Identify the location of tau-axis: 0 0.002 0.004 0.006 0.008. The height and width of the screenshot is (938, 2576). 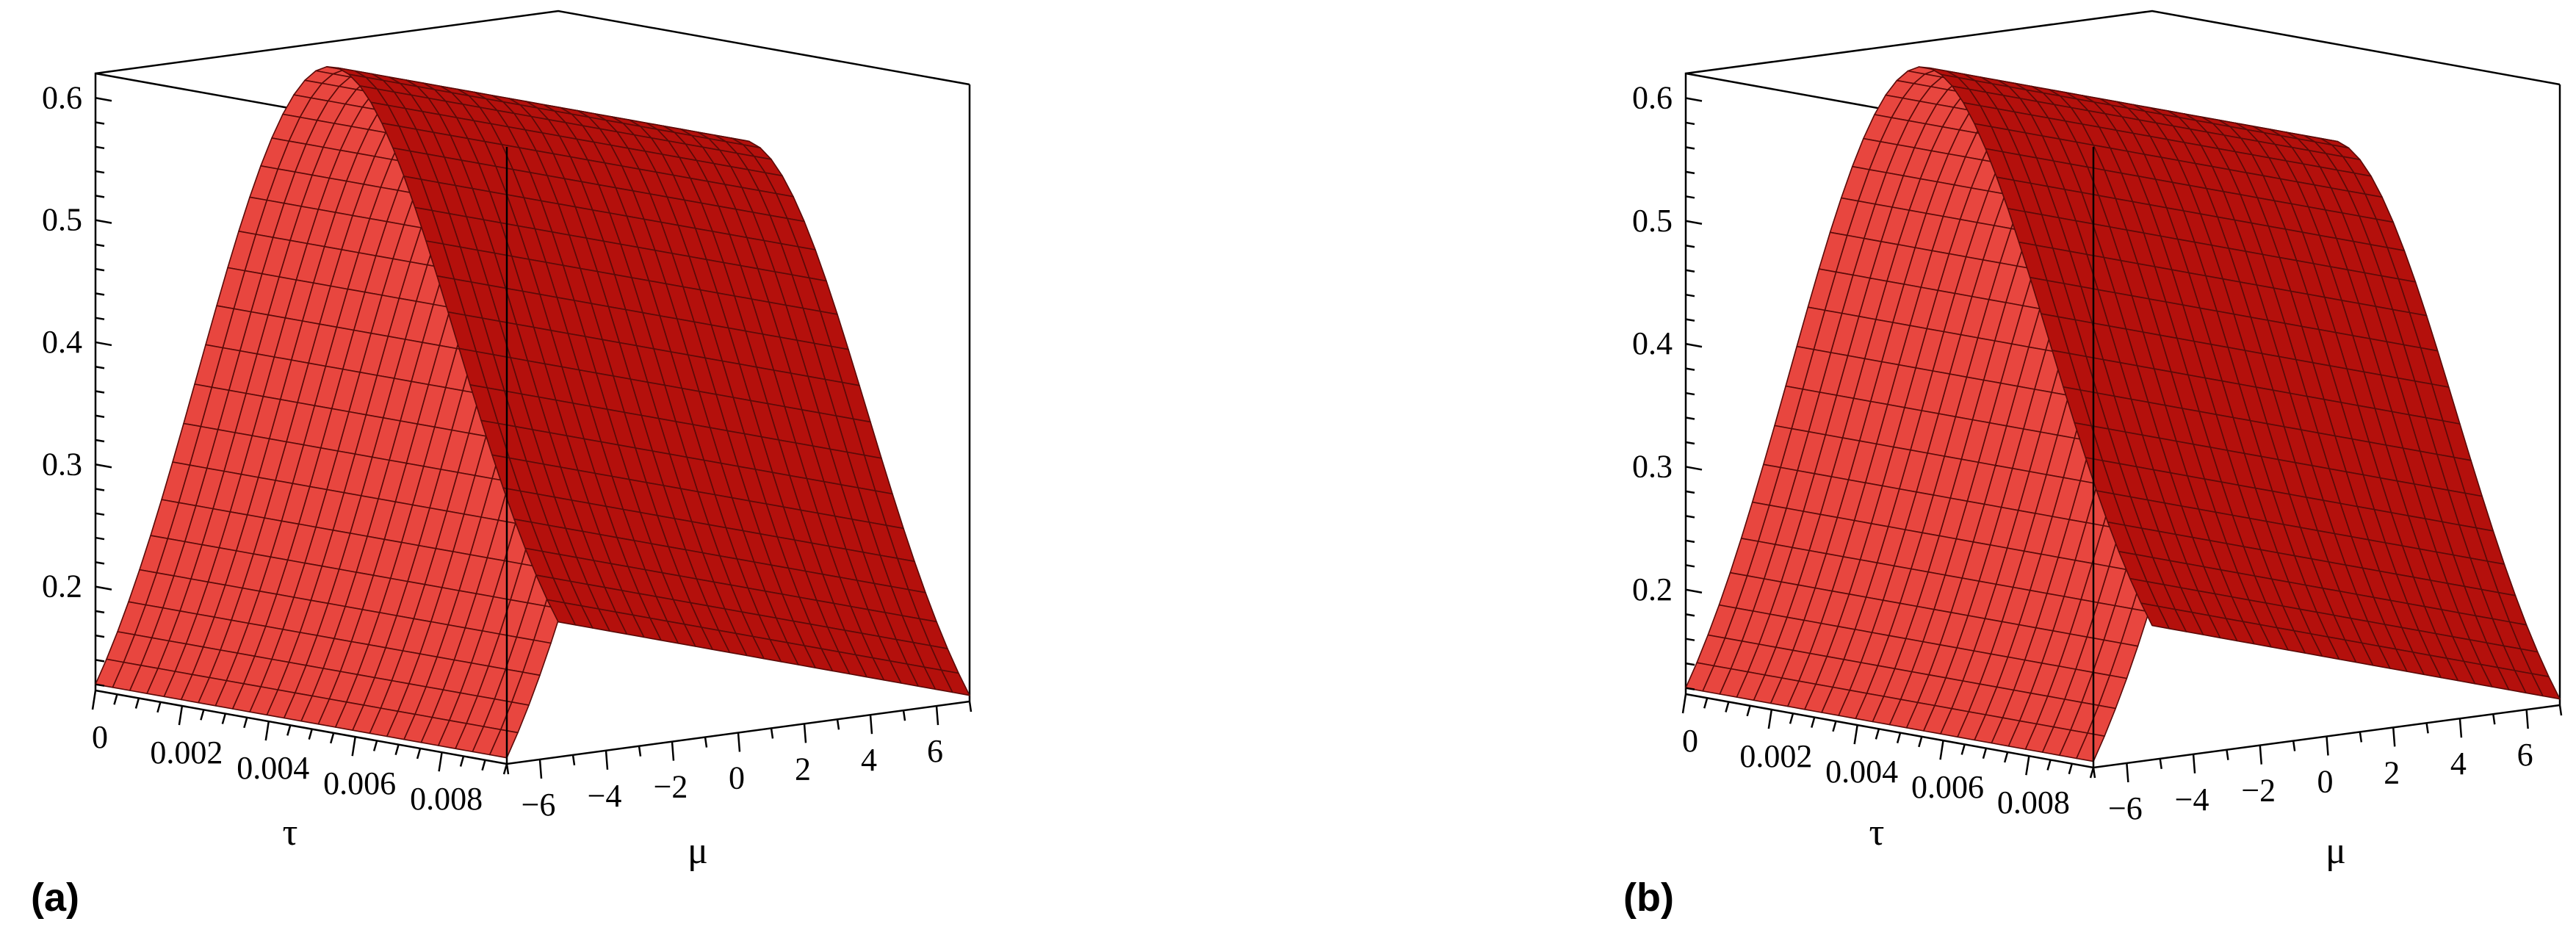
(300, 754).